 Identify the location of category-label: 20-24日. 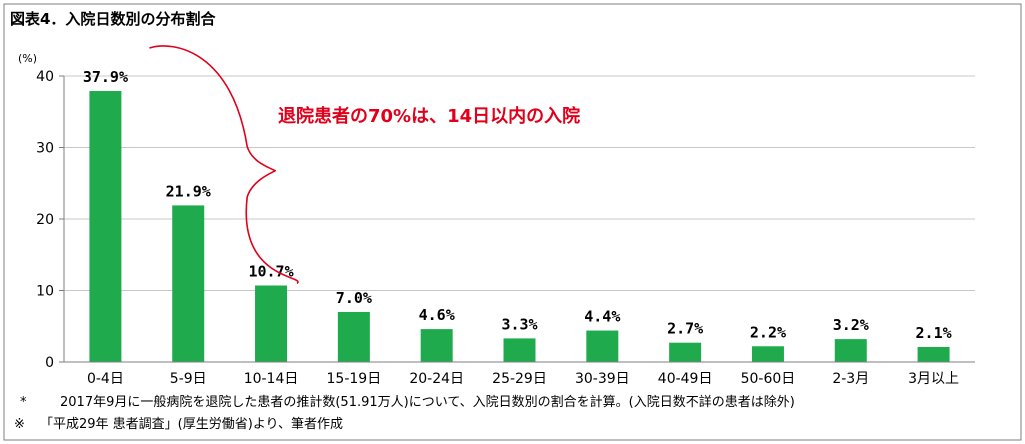
(436, 379).